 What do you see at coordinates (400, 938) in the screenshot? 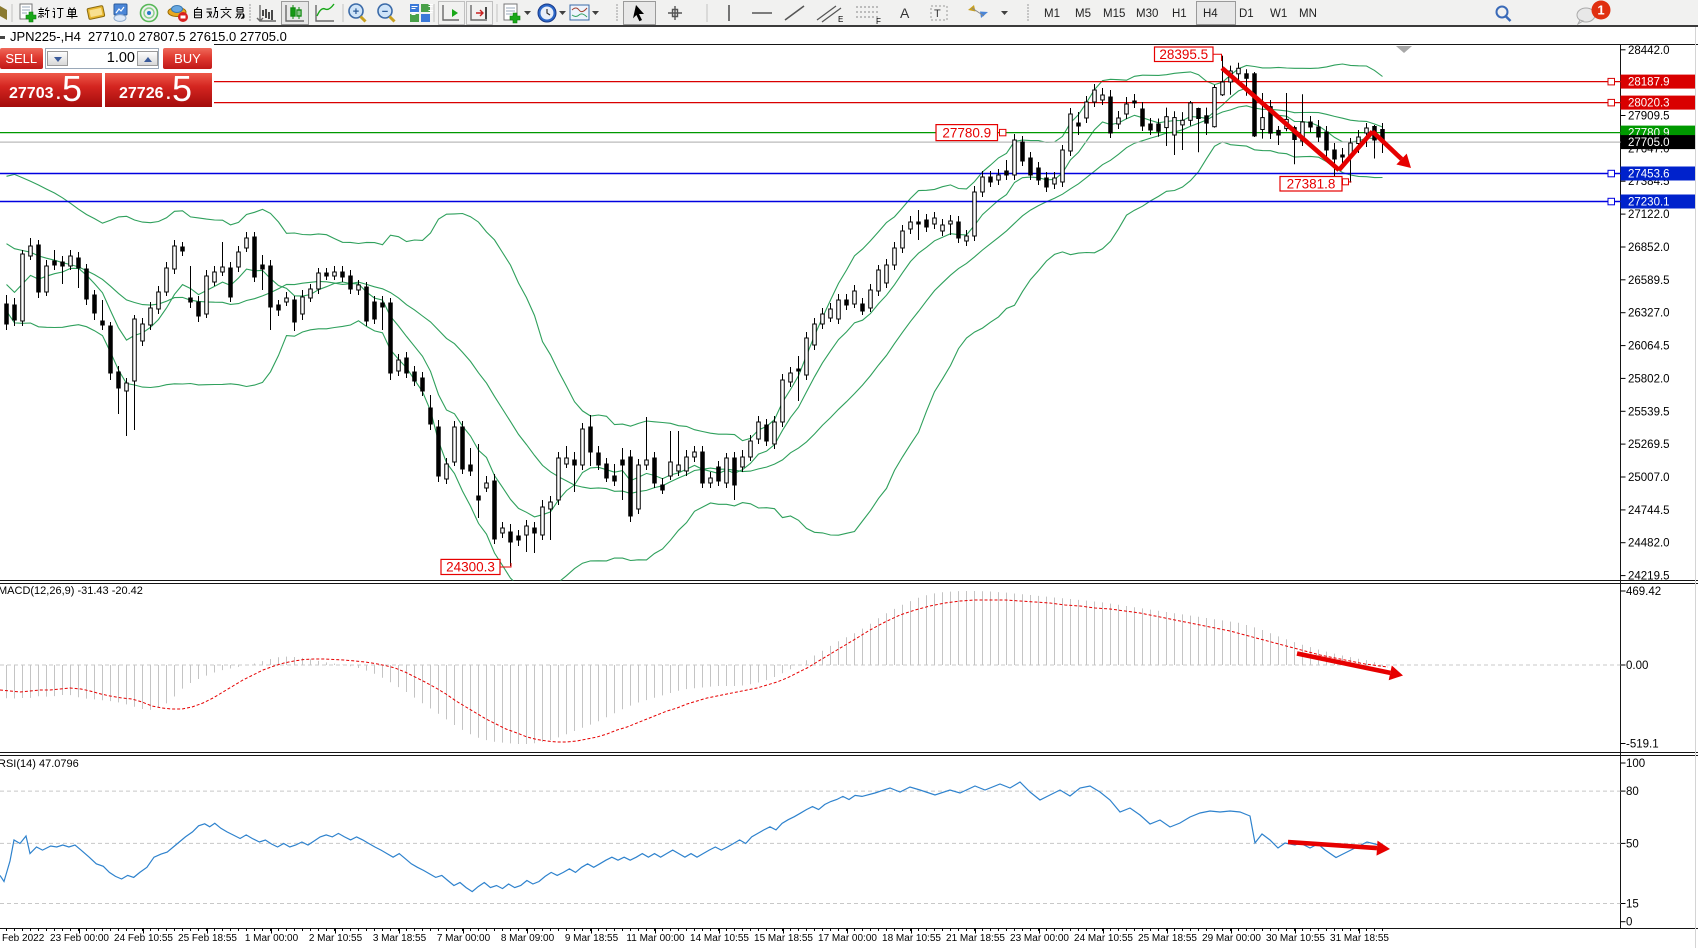
I see `svg-text: 3 Mar 18:55` at bounding box center [400, 938].